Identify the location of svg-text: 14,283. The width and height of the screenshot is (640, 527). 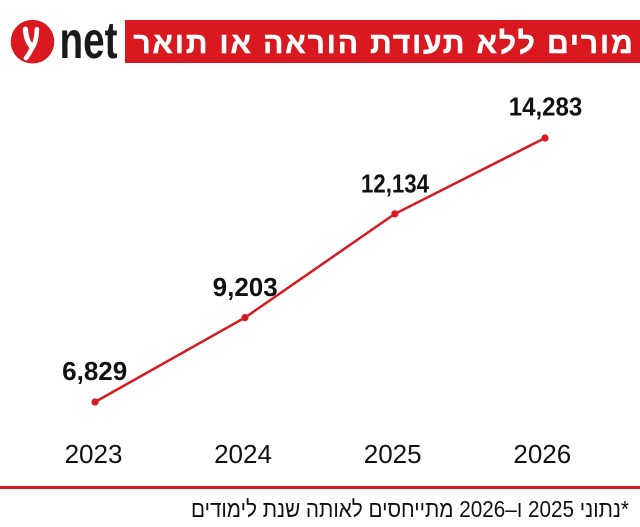
(546, 107).